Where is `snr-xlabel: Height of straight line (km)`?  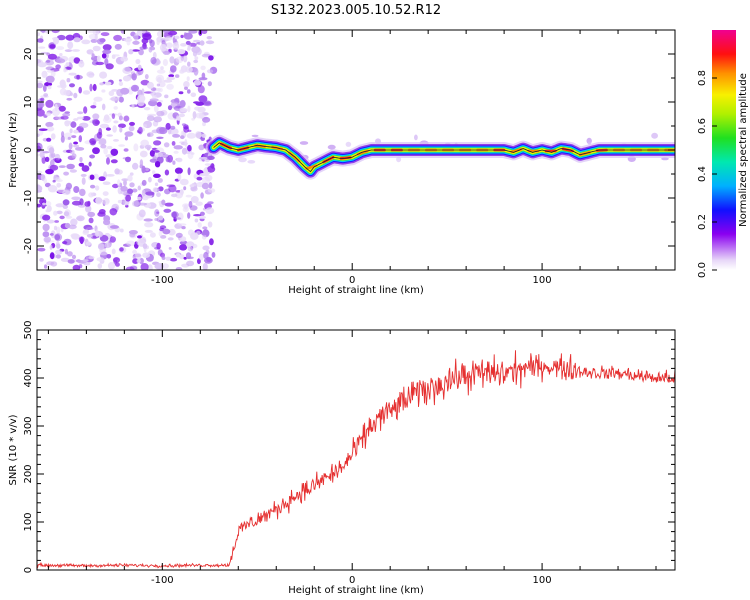 snr-xlabel: Height of straight line (km) is located at coordinates (356, 590).